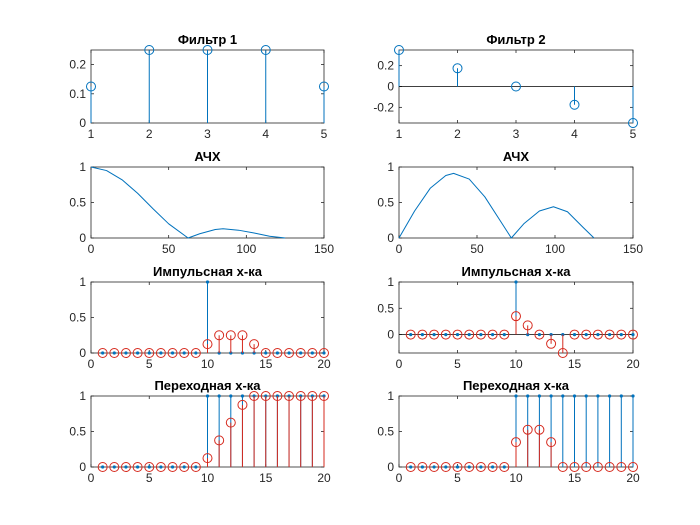 Image resolution: width=700 pixels, height=525 pixels. What do you see at coordinates (207, 385) in the screenshot?
I see `subplot-title: Переходная х-ка` at bounding box center [207, 385].